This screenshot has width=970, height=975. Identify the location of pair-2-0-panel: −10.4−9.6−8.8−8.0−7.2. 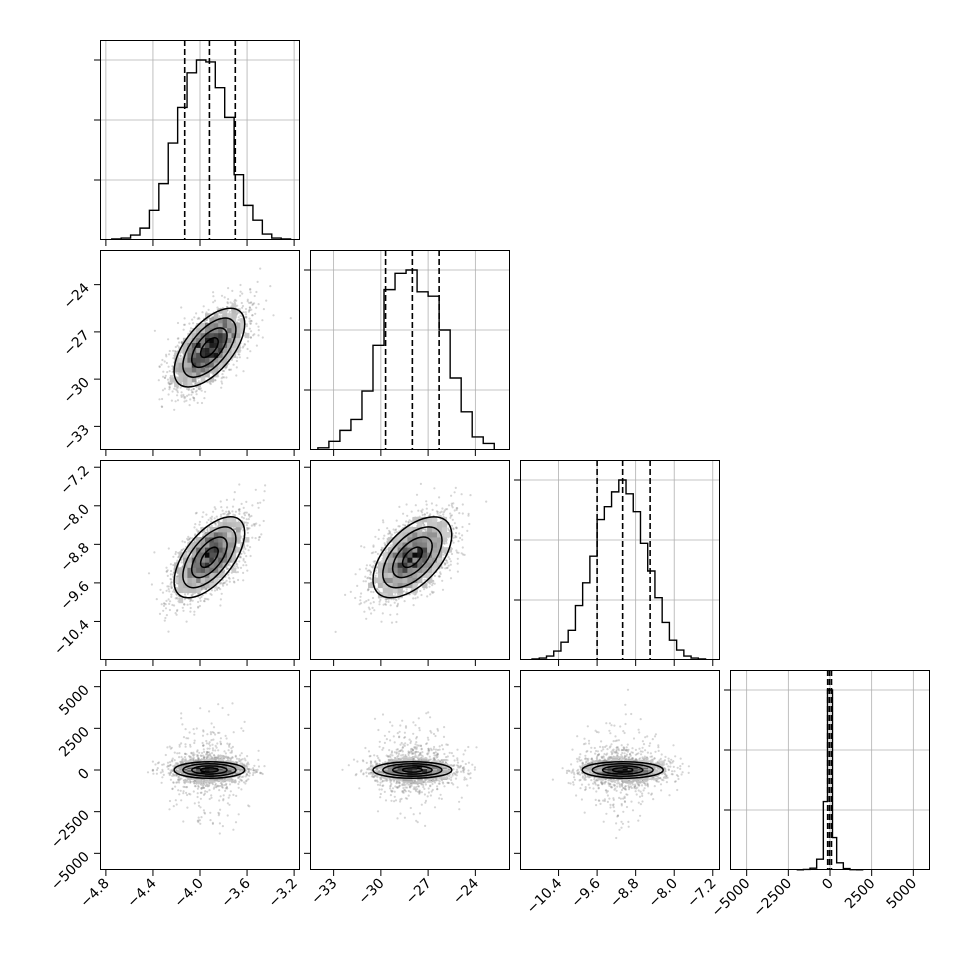
(175, 563).